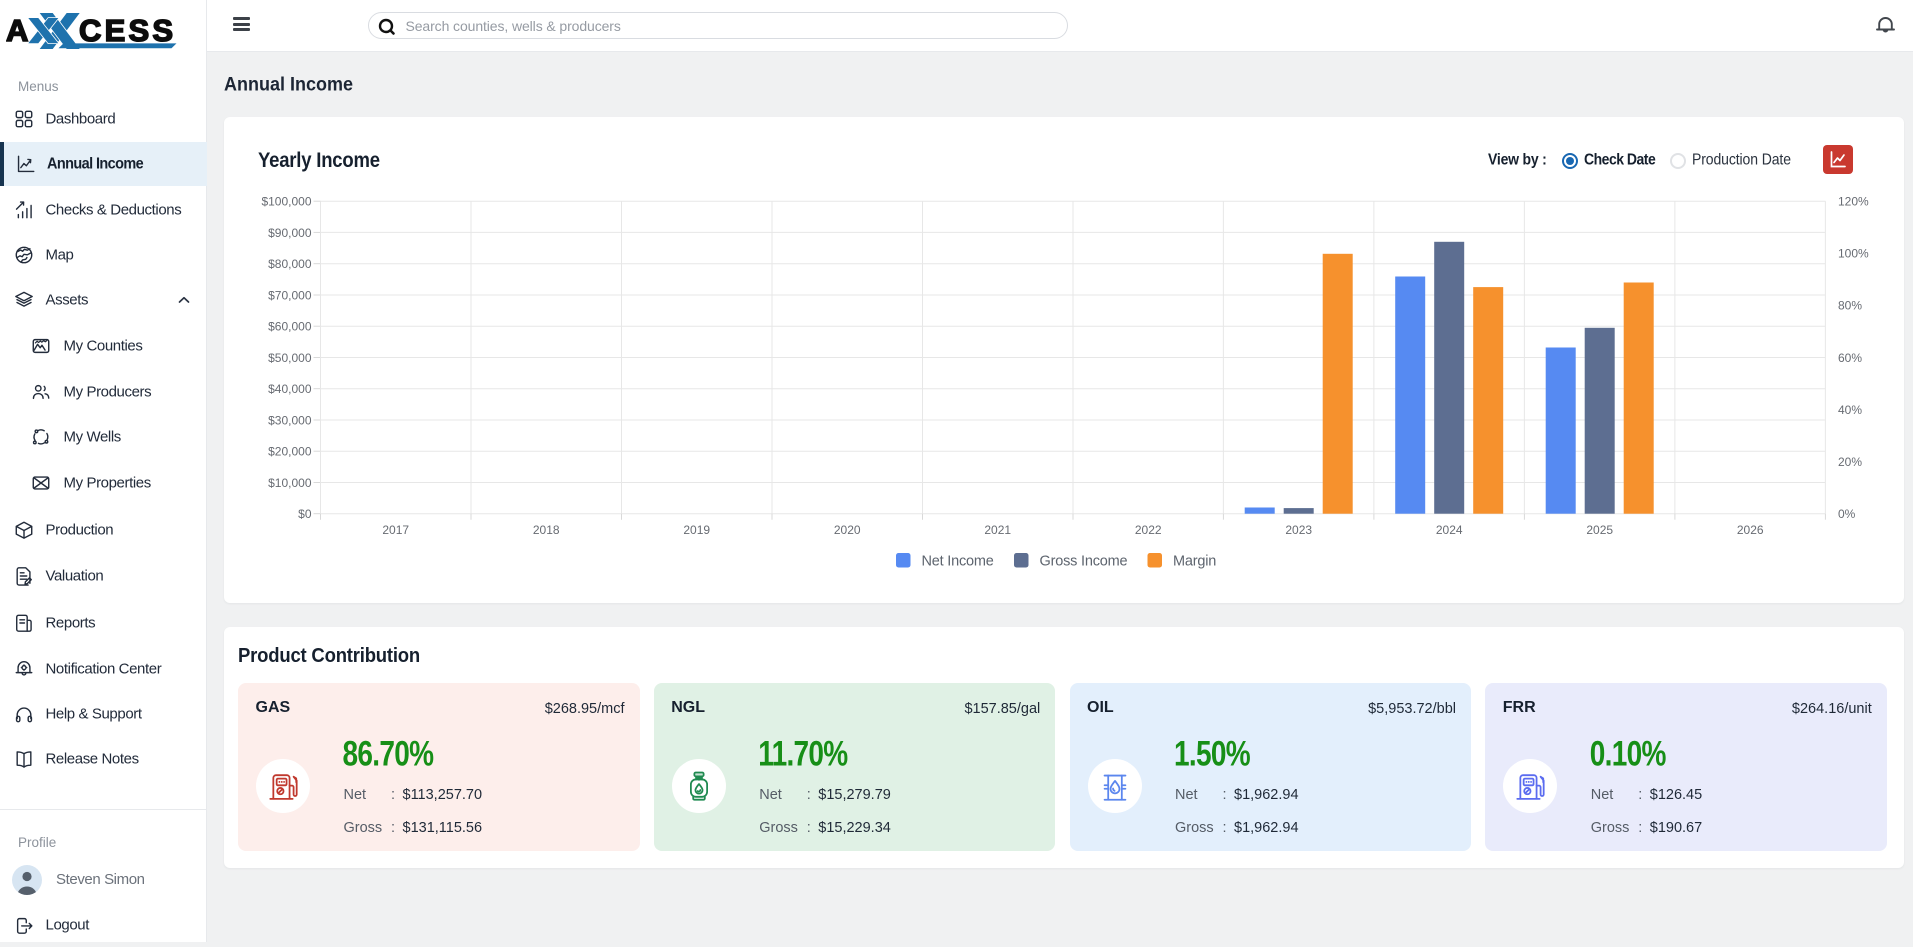 The height and width of the screenshot is (947, 1913). What do you see at coordinates (958, 562) in the screenshot?
I see `svg-text: Net Income` at bounding box center [958, 562].